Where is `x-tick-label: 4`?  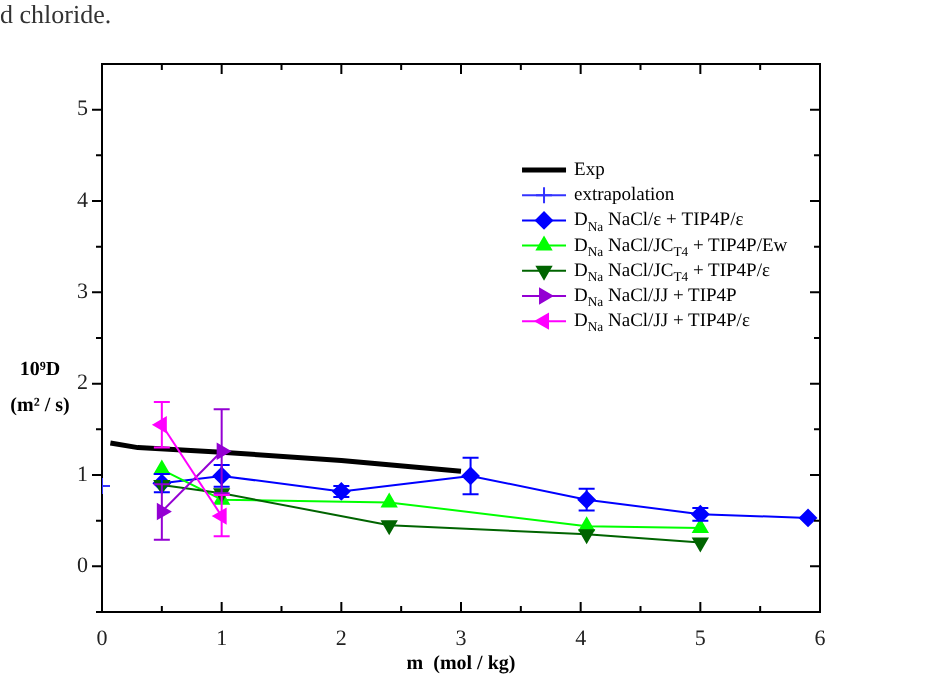
x-tick-label: 4 is located at coordinates (581, 638).